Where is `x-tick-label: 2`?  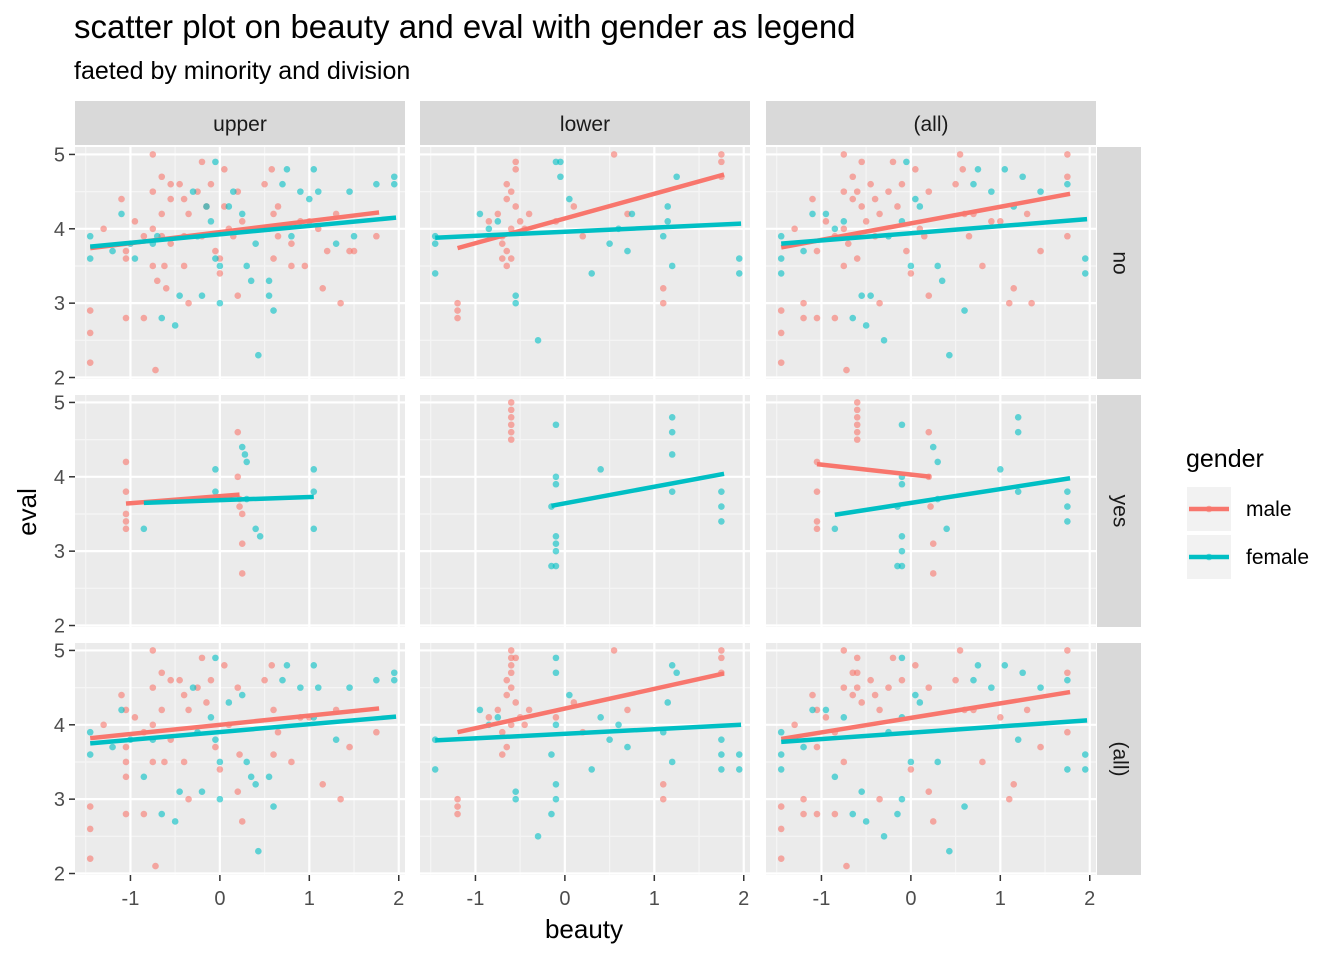 x-tick-label: 2 is located at coordinates (743, 899).